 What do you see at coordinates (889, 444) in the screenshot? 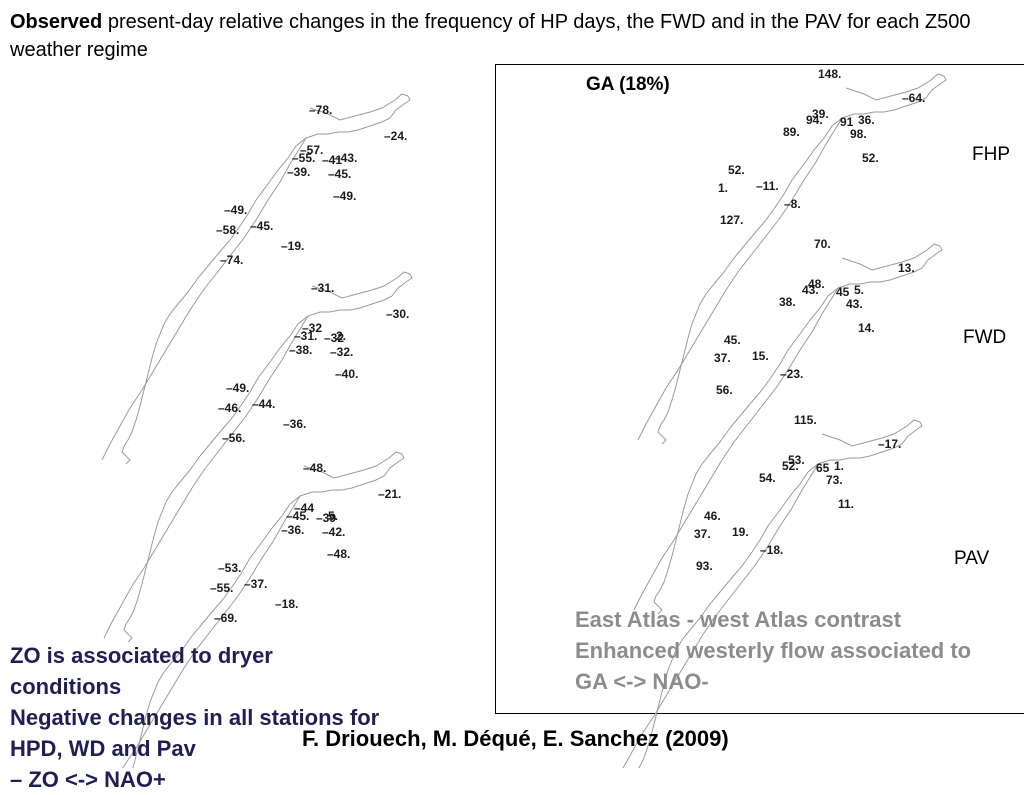
I see `station-value: –17.` at bounding box center [889, 444].